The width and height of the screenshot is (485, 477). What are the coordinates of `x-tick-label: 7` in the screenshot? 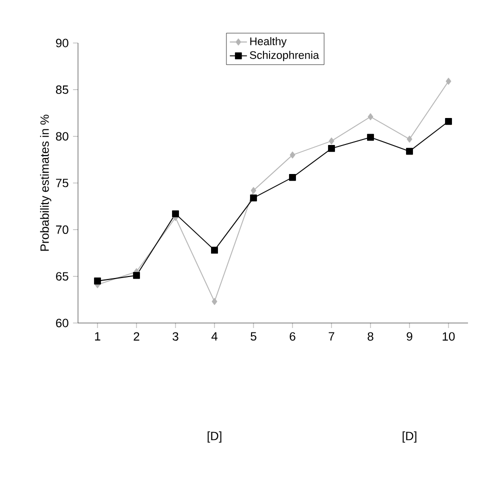 It's located at (331, 336).